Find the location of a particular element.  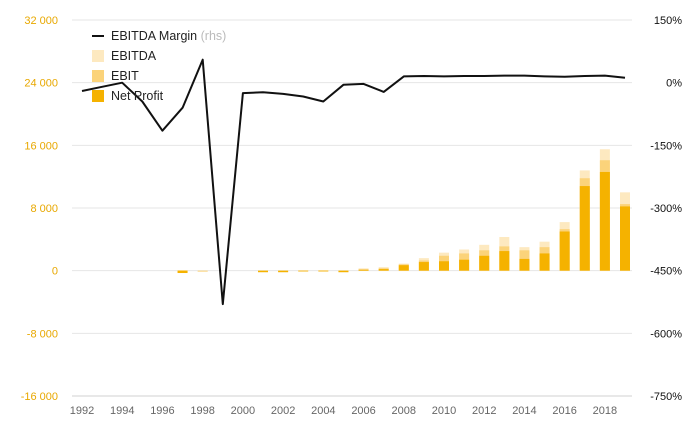

y-right-tick-label: -600% is located at coordinates (666, 334).